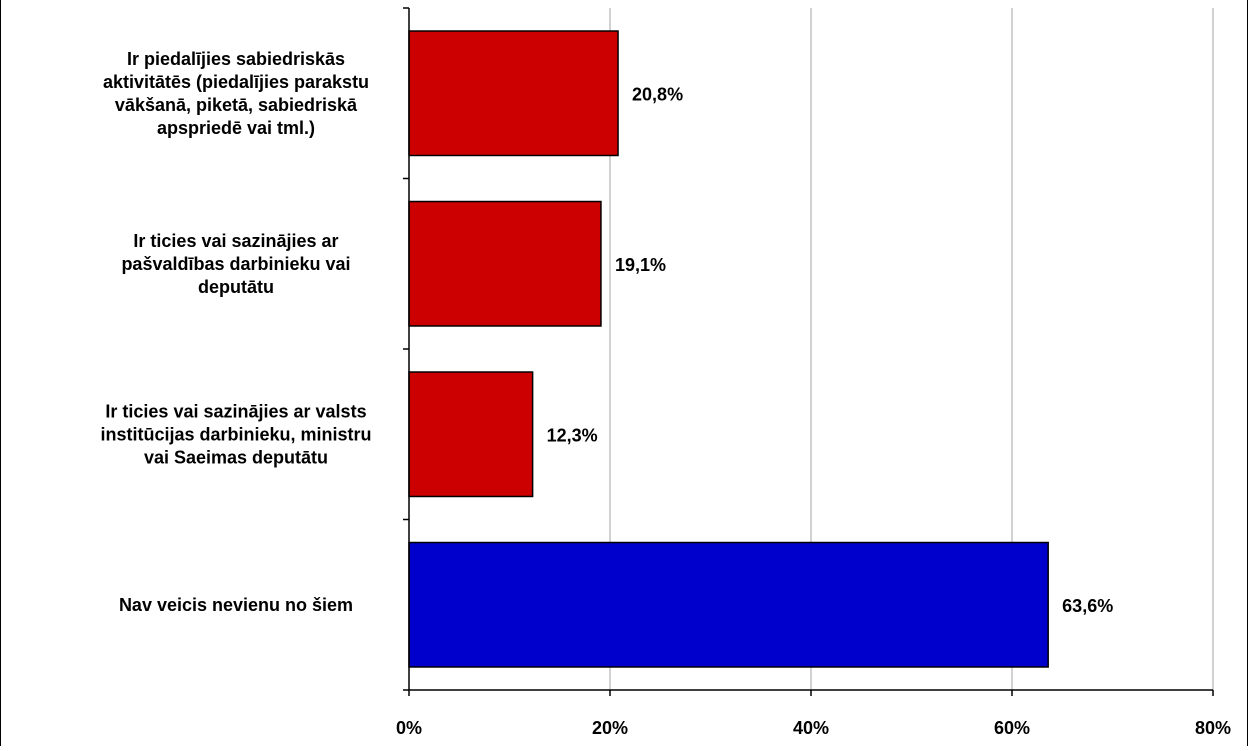  Describe the element at coordinates (610, 728) in the screenshot. I see `x-tick-label-20: 20%` at that location.